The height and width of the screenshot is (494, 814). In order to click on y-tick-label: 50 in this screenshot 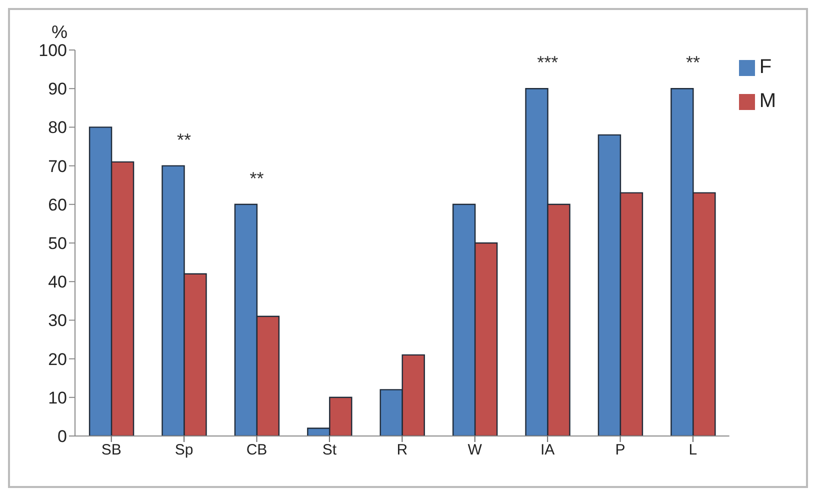, I will do `click(57, 244)`.